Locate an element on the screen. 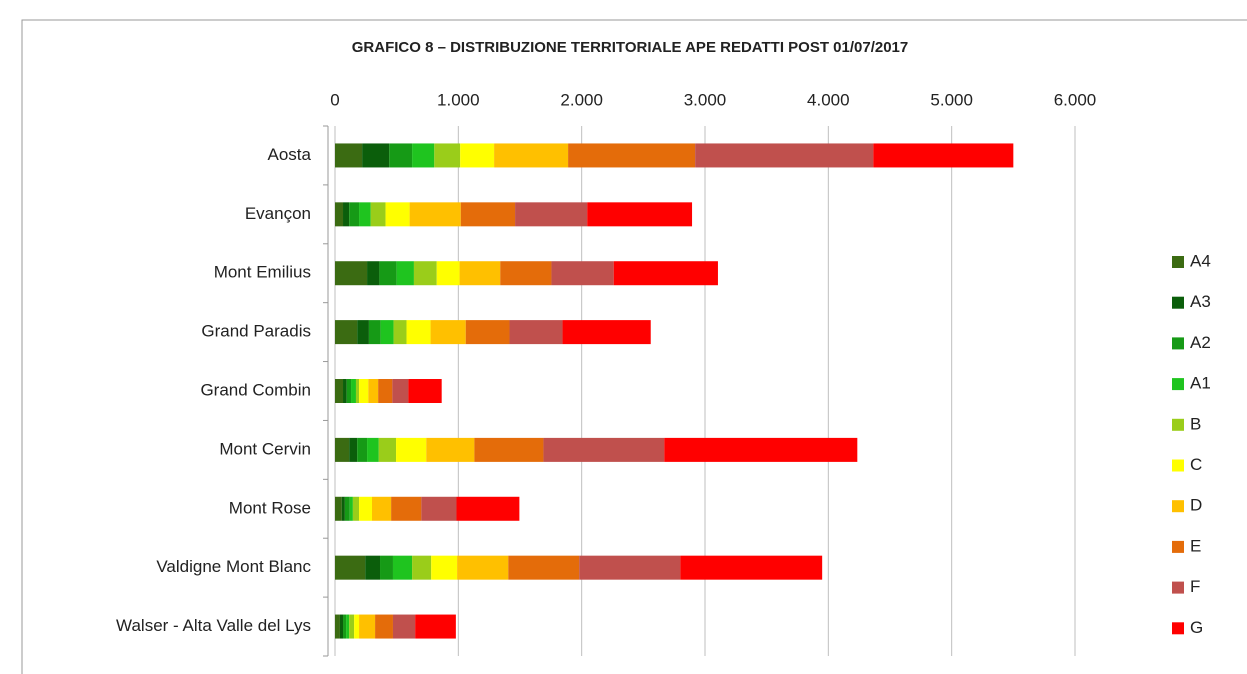  legend-label: D is located at coordinates (1196, 505).